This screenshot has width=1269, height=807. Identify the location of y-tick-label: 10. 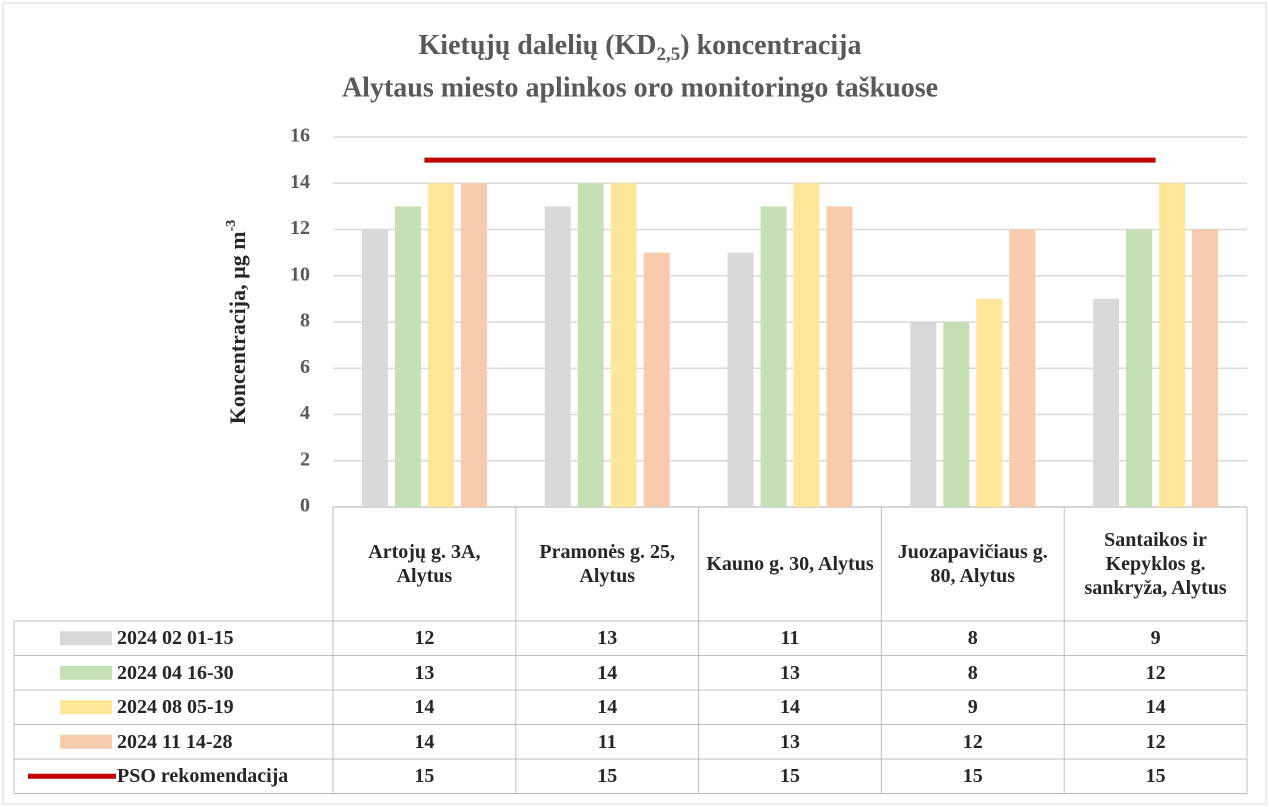
(300, 274).